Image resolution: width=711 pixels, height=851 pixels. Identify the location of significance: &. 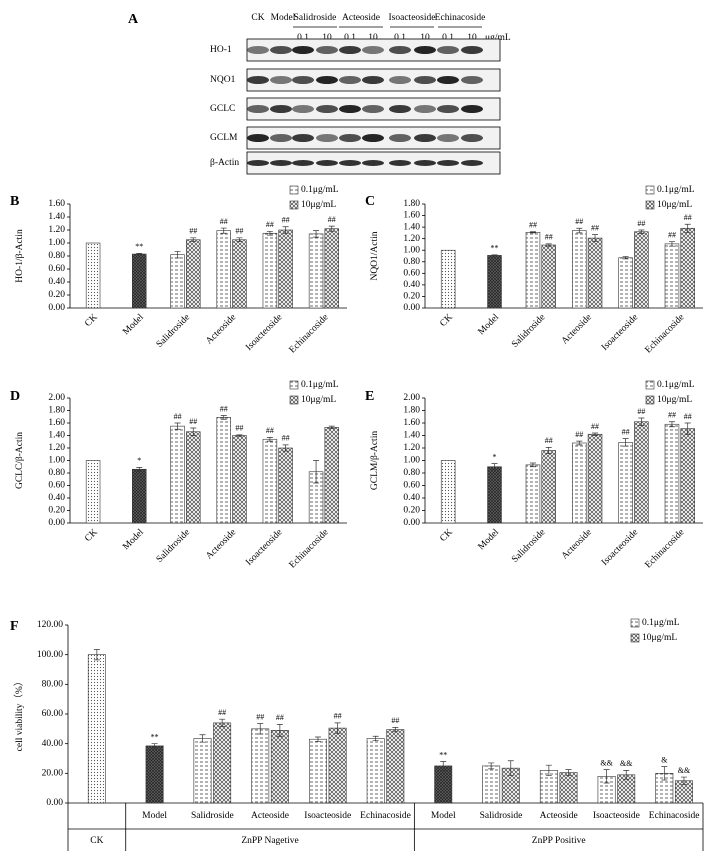
(664, 759).